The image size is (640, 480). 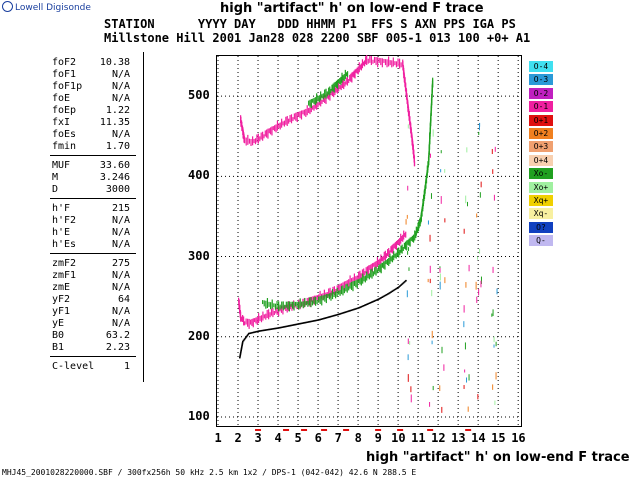 I want to click on legend-item: O-1, so click(x=541, y=107).